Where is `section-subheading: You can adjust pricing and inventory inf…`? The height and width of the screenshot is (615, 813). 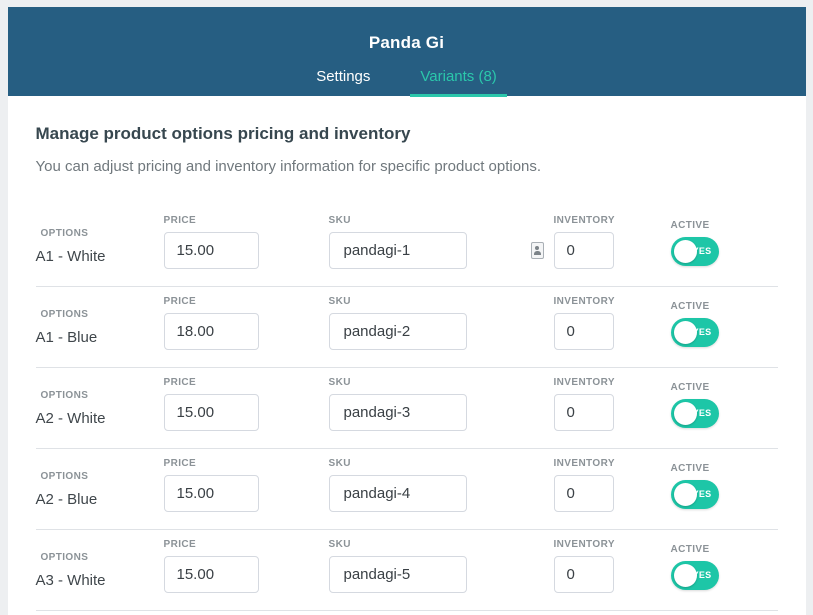 section-subheading: You can adjust pricing and inventory inf… is located at coordinates (288, 166).